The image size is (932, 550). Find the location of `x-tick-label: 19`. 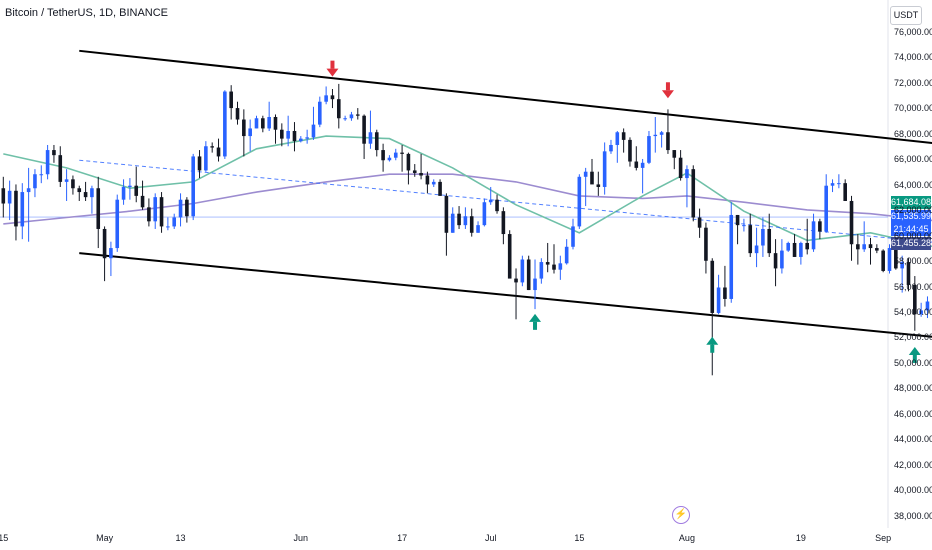

x-tick-label: 19 is located at coordinates (800, 538).